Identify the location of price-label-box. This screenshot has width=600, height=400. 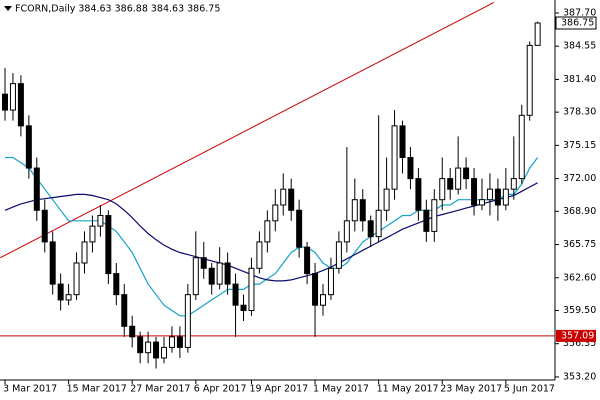
(576, 23).